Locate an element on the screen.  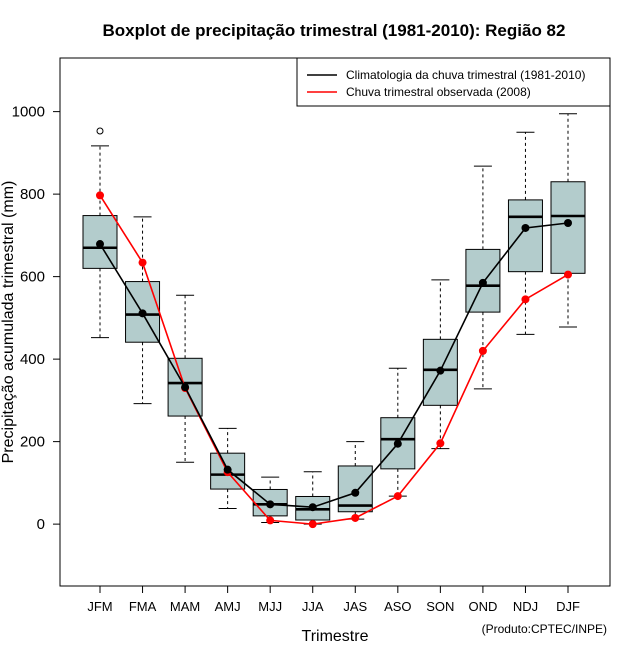
box-mam is located at coordinates (185, 378).